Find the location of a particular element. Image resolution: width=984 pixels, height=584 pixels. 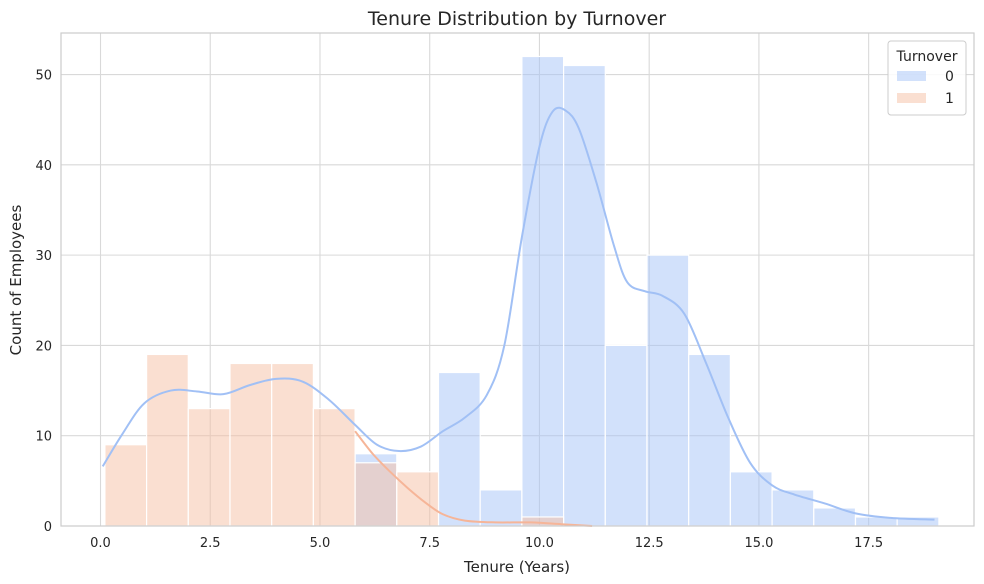

legend-label-1: 1 is located at coordinates (949, 99).